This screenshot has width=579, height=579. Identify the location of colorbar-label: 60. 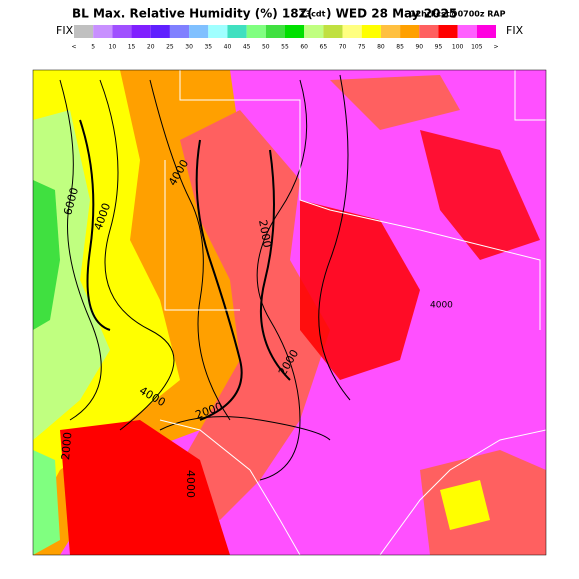
(304, 47).